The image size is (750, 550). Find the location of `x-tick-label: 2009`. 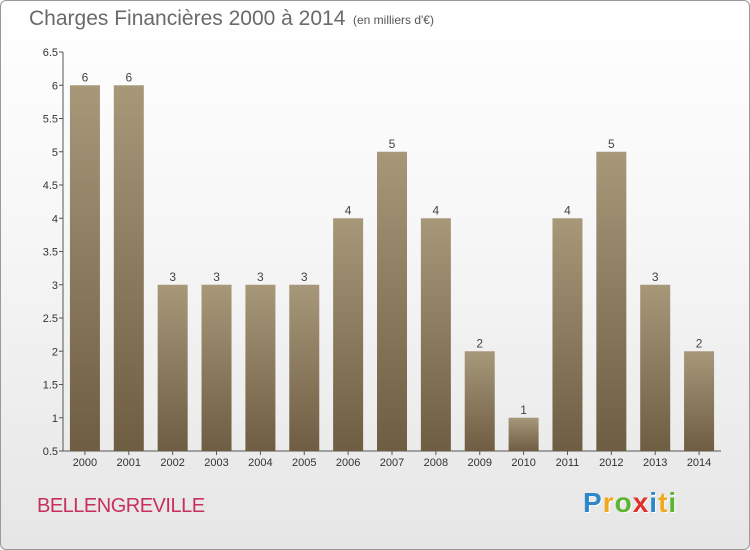

x-tick-label: 2009 is located at coordinates (479, 463).